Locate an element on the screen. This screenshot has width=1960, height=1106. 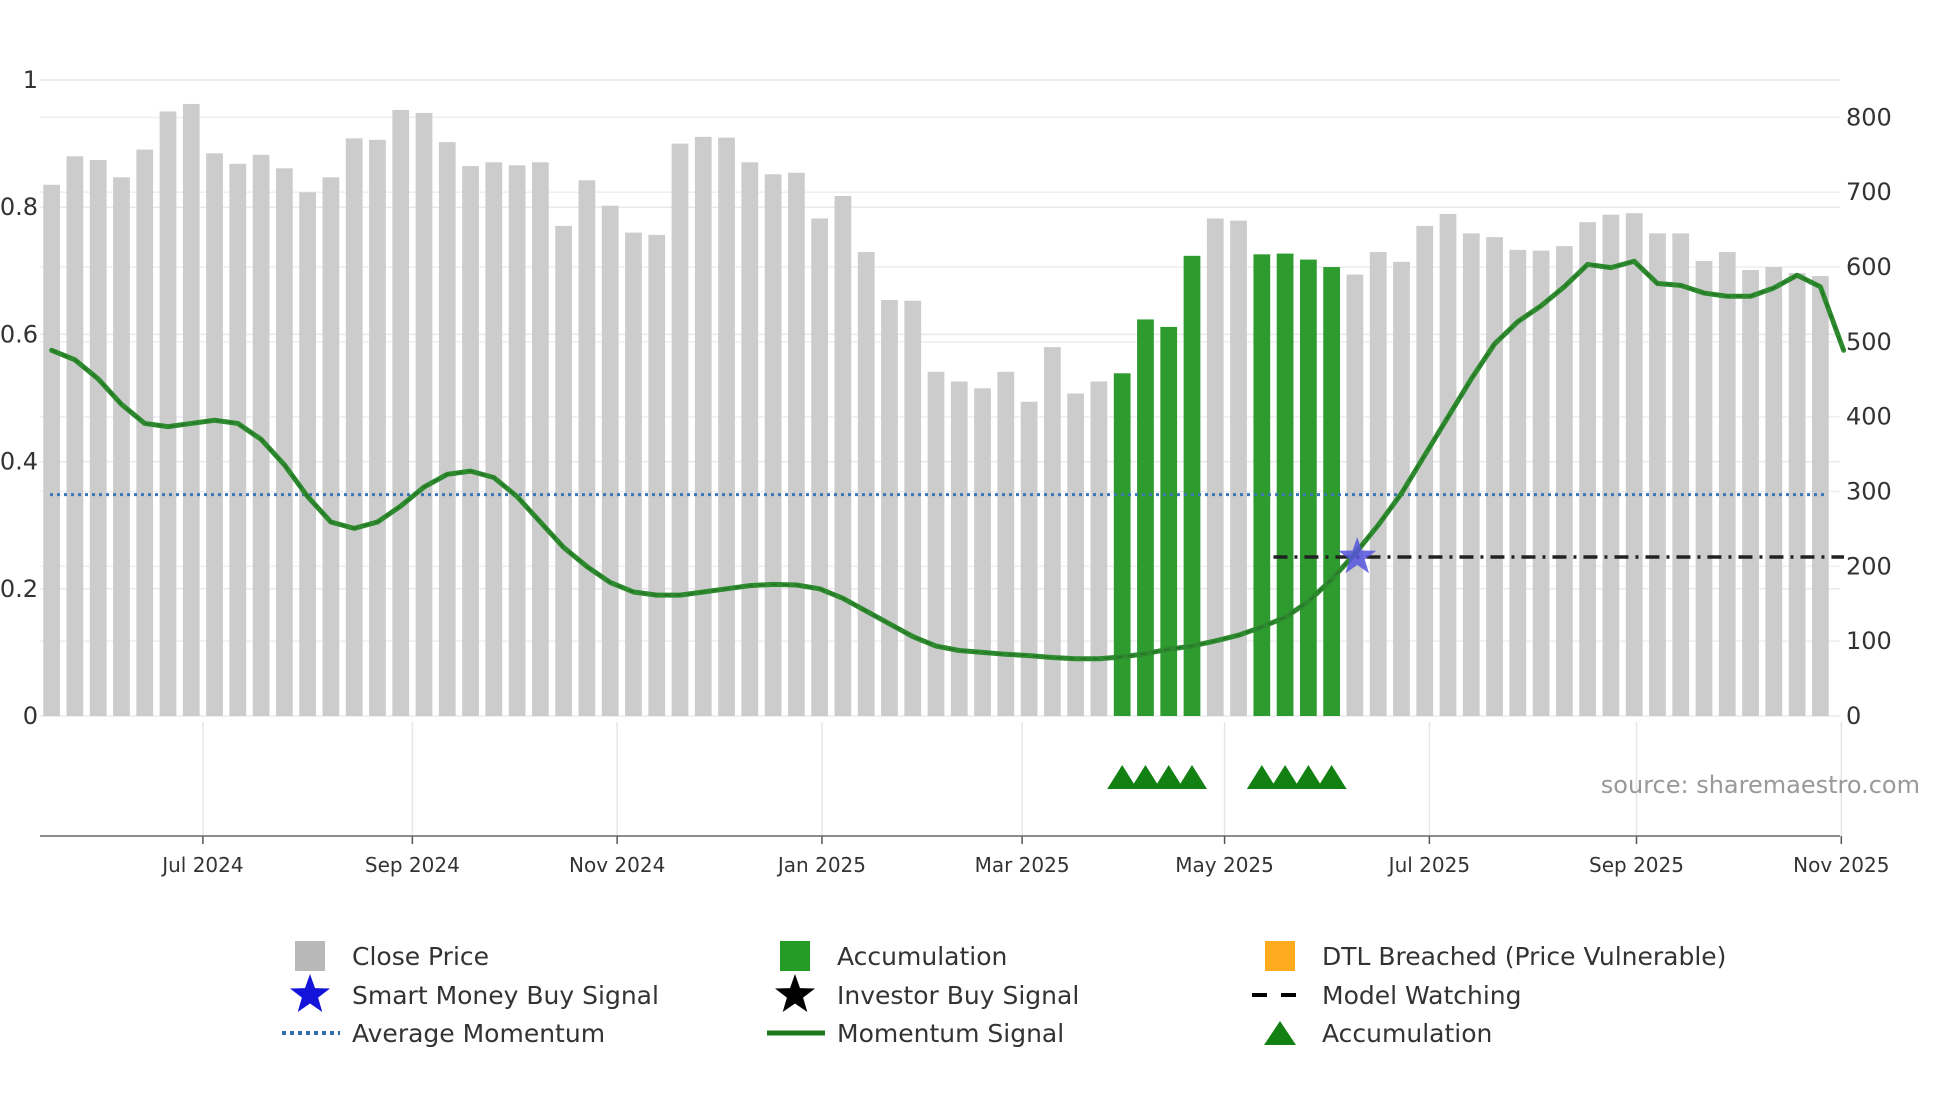
legend-item: Investor Buy Signal is located at coordinates (927, 993).